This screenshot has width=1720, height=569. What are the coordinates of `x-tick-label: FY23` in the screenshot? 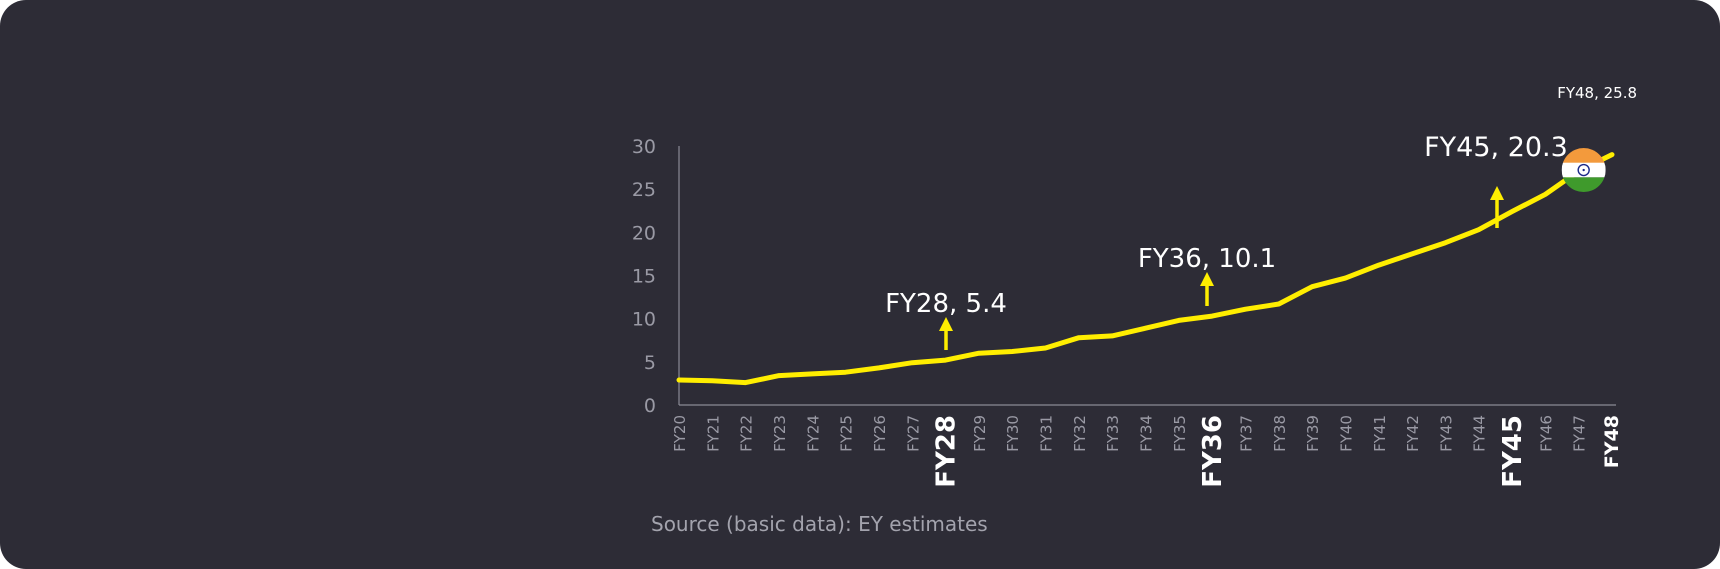 It's located at (780, 433).